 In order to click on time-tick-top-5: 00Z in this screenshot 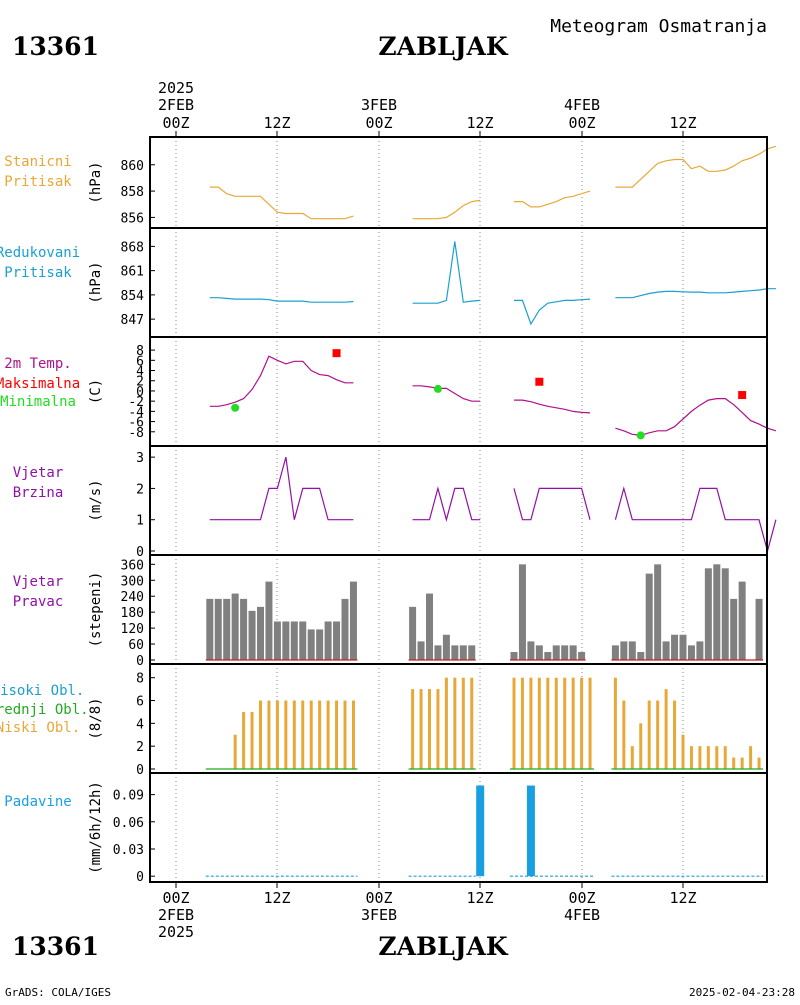, I will do `click(581, 123)`.